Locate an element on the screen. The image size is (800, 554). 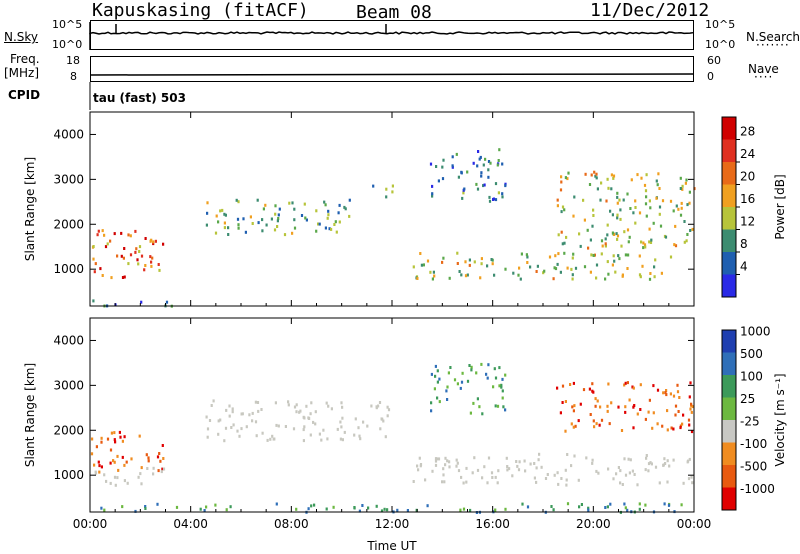
x-tick-label: 00:00 is located at coordinates (90, 524).